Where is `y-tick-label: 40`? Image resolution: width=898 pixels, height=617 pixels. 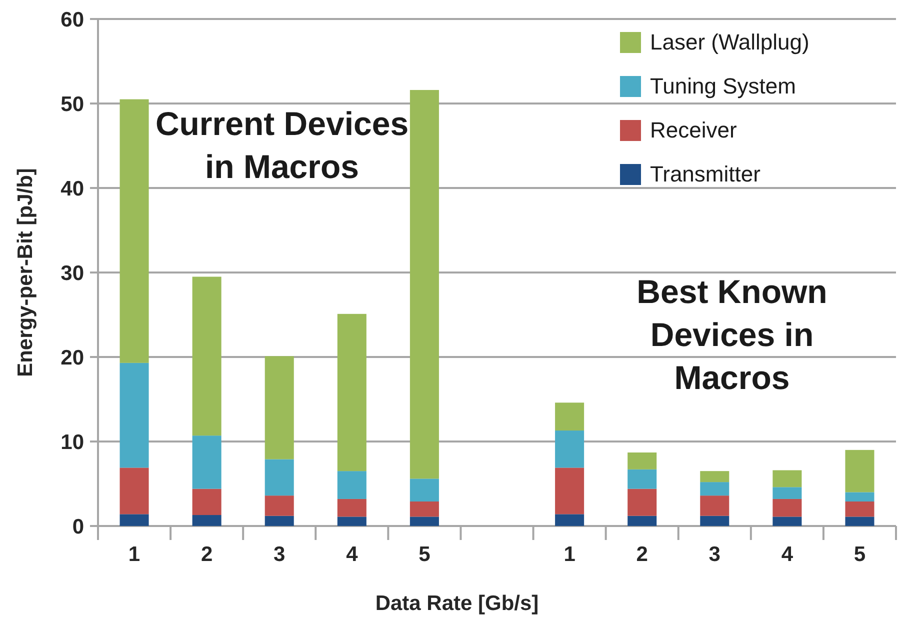
y-tick-label: 40 is located at coordinates (72, 188).